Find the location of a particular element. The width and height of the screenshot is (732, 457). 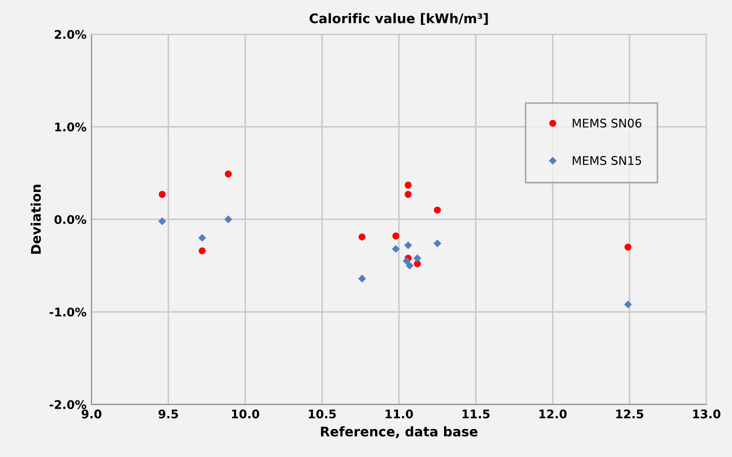

x-tick-label: 12.5 is located at coordinates (630, 414).